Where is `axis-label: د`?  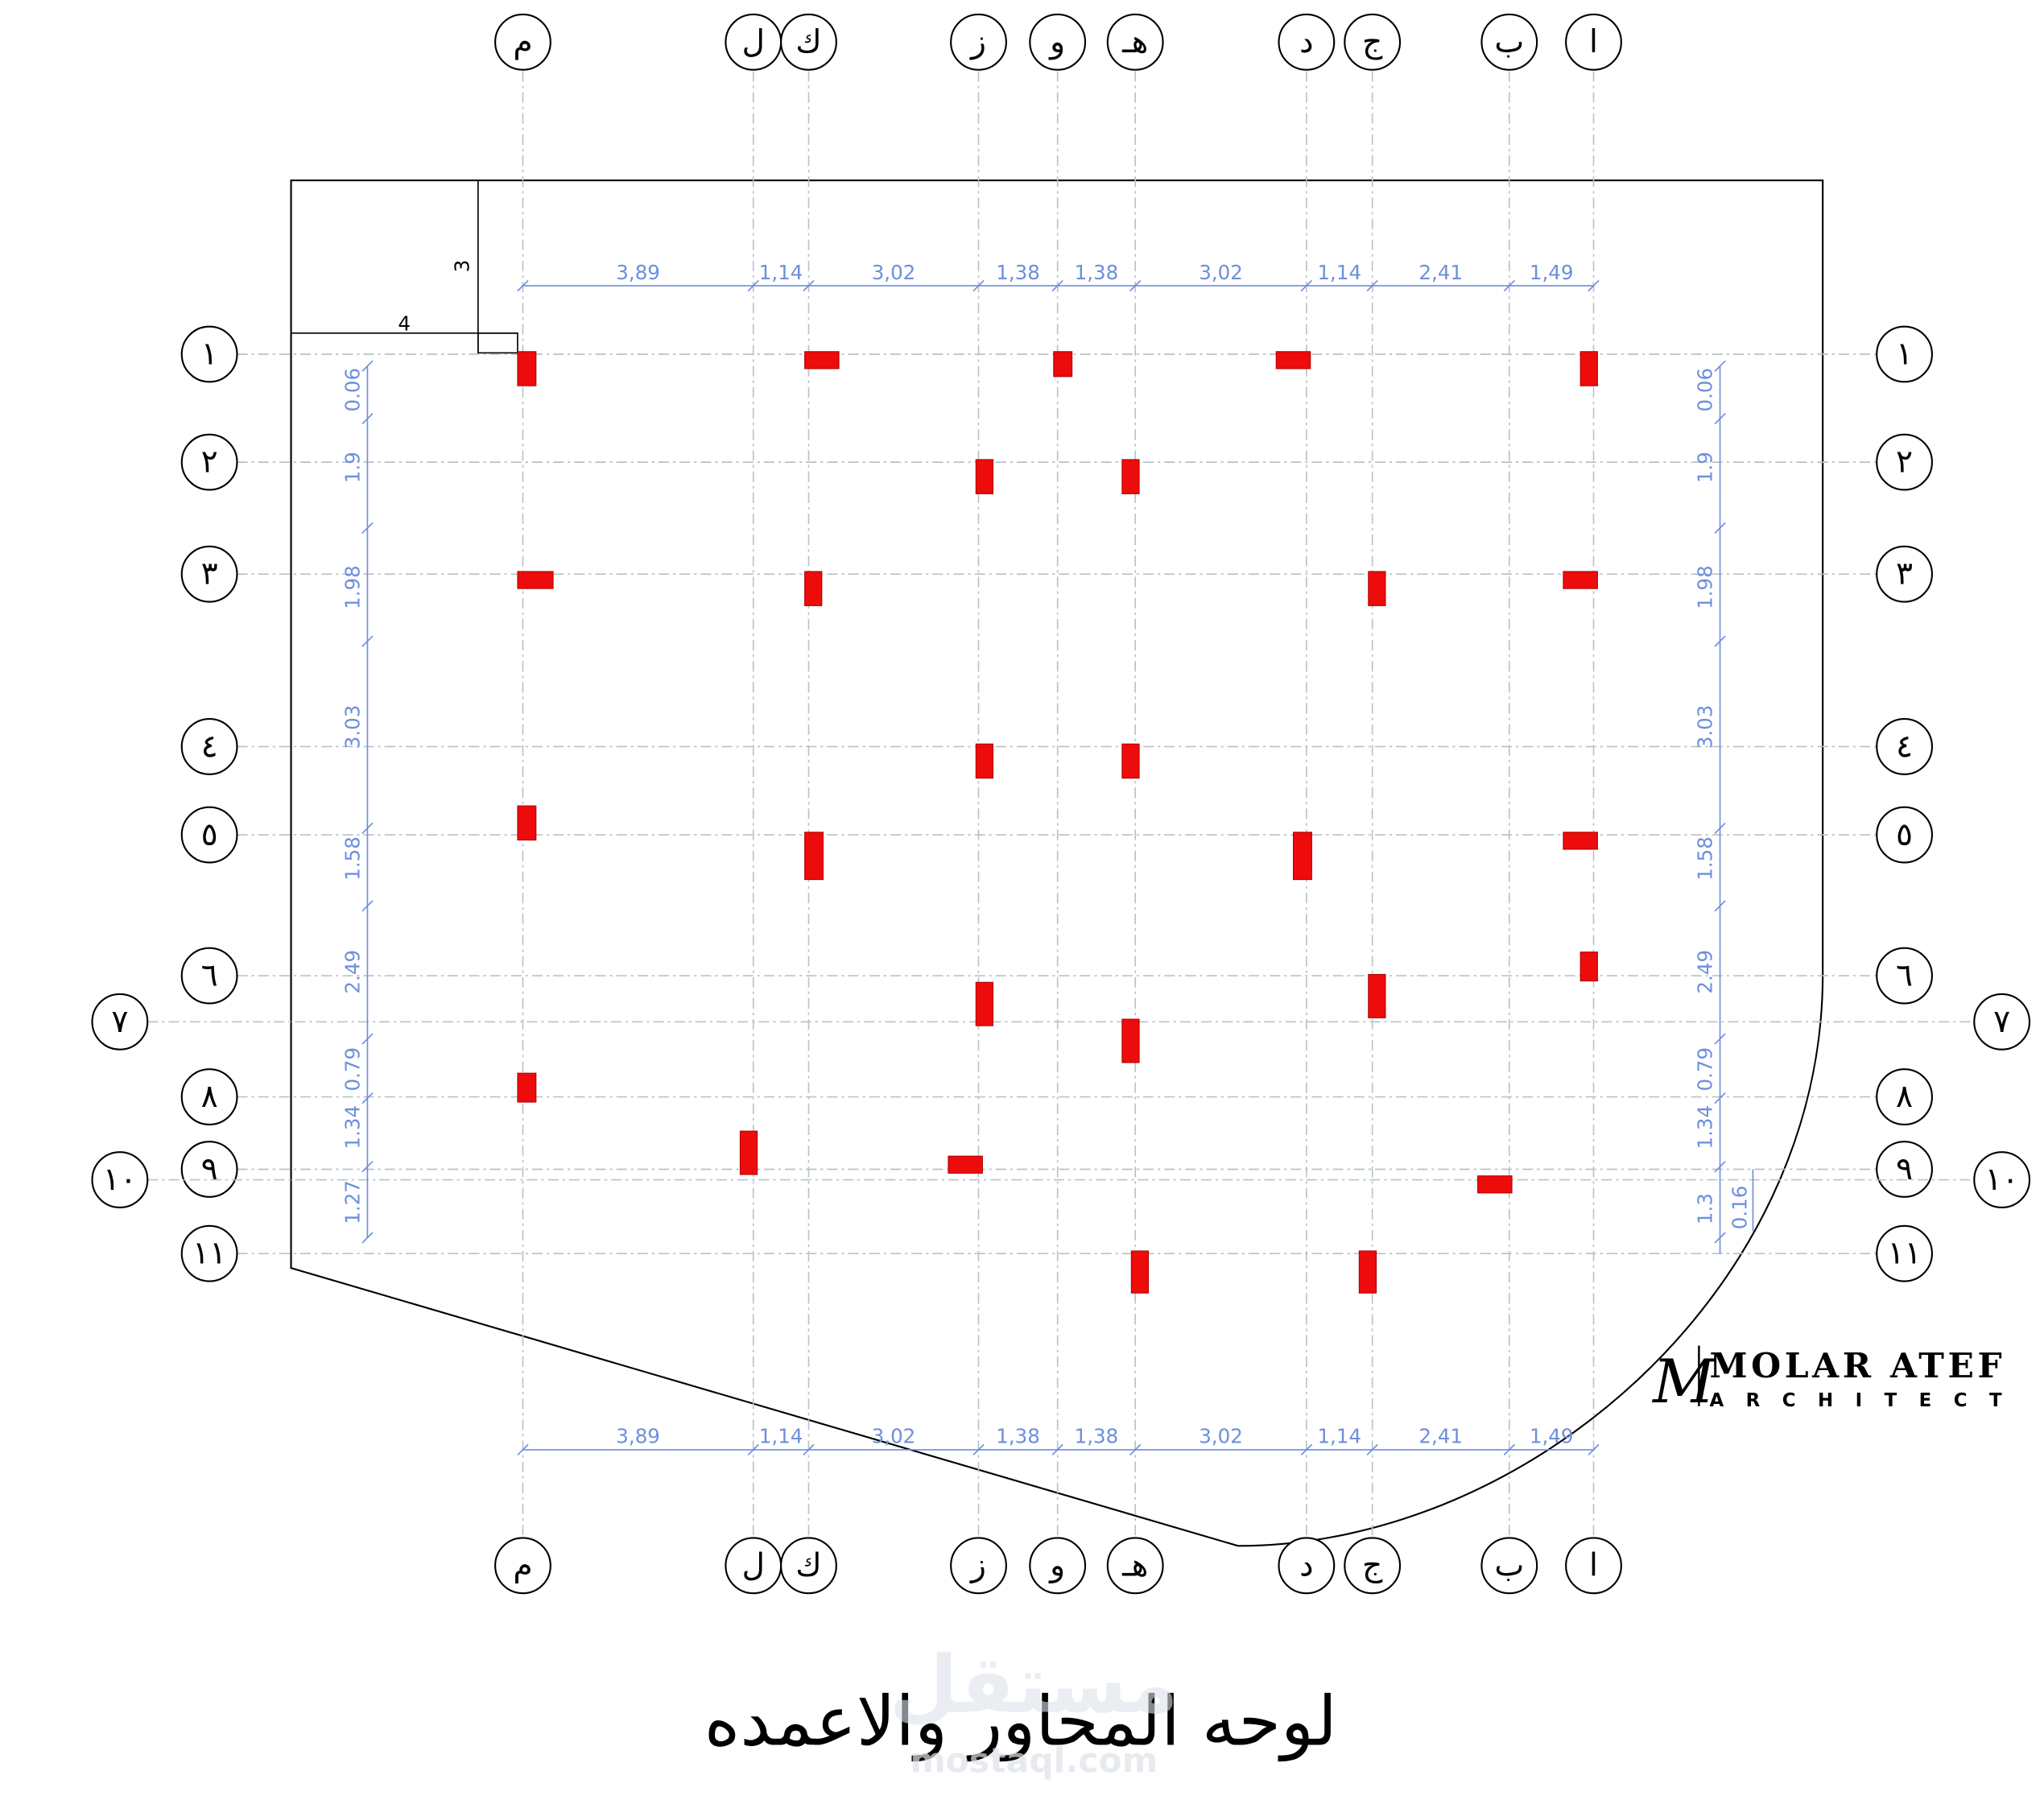 axis-label: د is located at coordinates (1306, 42).